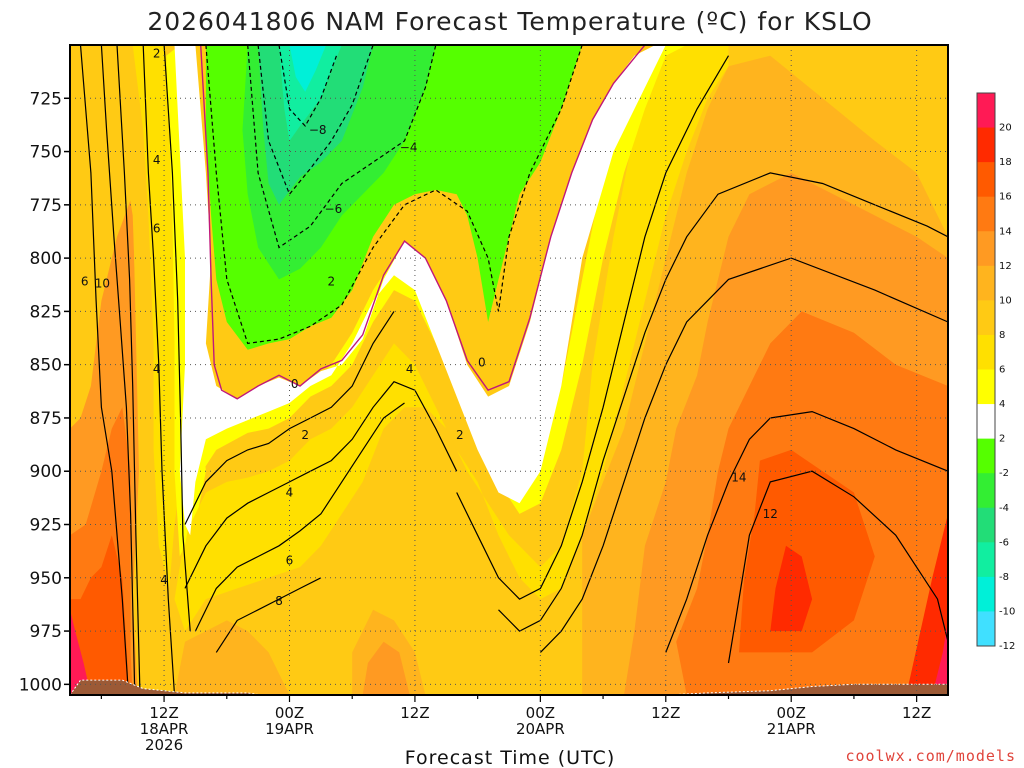 The image size is (1024, 768). What do you see at coordinates (279, 601) in the screenshot?
I see `contour-label: 8` at bounding box center [279, 601].